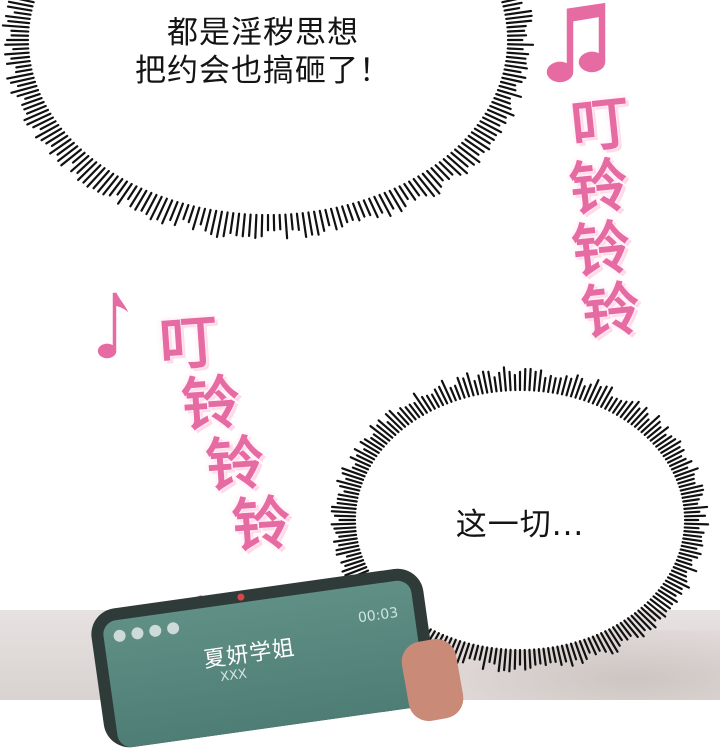  What do you see at coordinates (249, 652) in the screenshot?
I see `caller-name: 夏妍学姐` at bounding box center [249, 652].